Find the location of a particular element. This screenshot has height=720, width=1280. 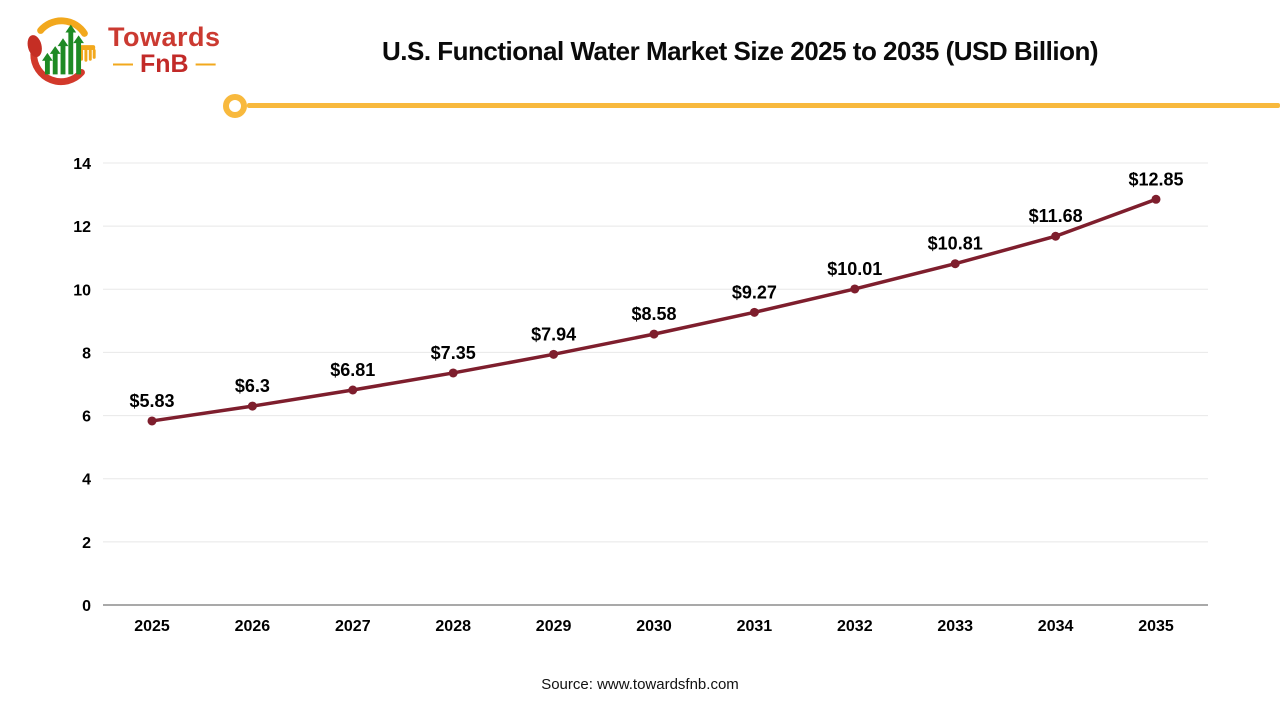

y-tick-label: 14 is located at coordinates (82, 164).